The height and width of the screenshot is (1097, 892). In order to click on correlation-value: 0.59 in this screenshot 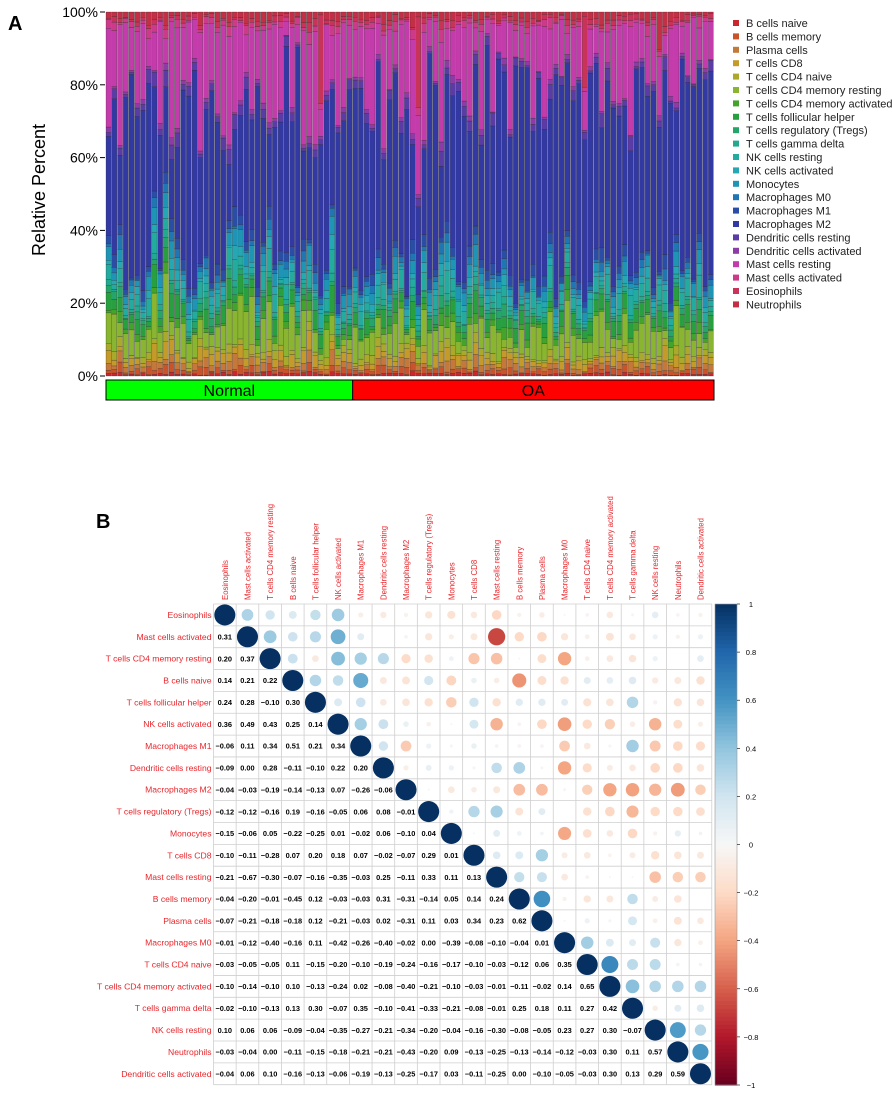, I will do `click(678, 1073)`.